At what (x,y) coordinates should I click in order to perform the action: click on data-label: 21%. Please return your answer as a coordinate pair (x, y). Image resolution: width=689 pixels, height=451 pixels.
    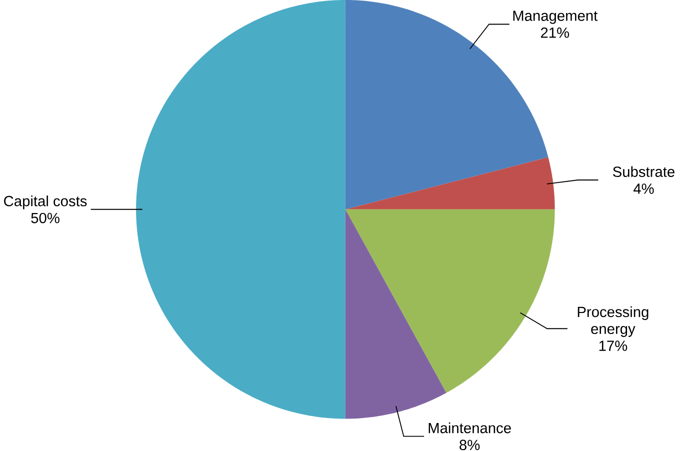
    Looking at the image, I should click on (555, 32).